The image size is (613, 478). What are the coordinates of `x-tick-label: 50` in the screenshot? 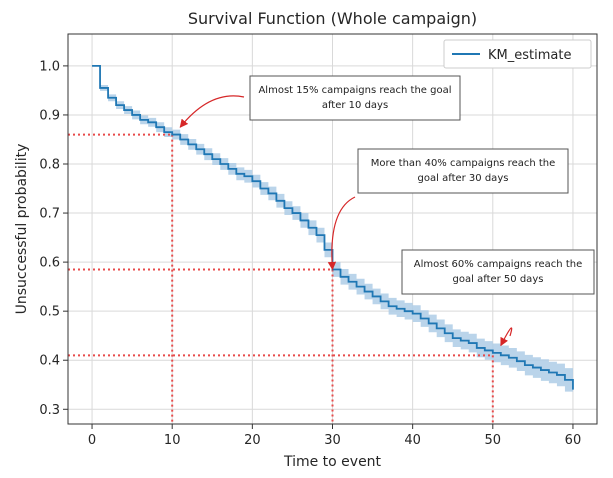 It's located at (493, 440).